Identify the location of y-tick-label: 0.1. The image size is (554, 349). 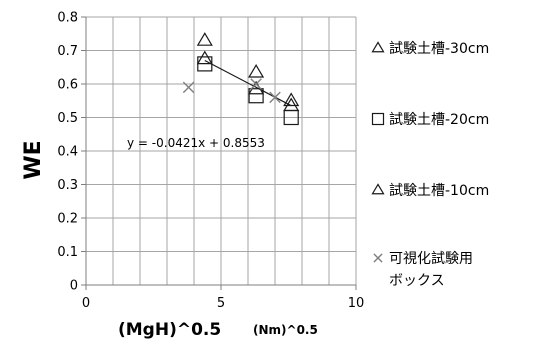
(67, 252).